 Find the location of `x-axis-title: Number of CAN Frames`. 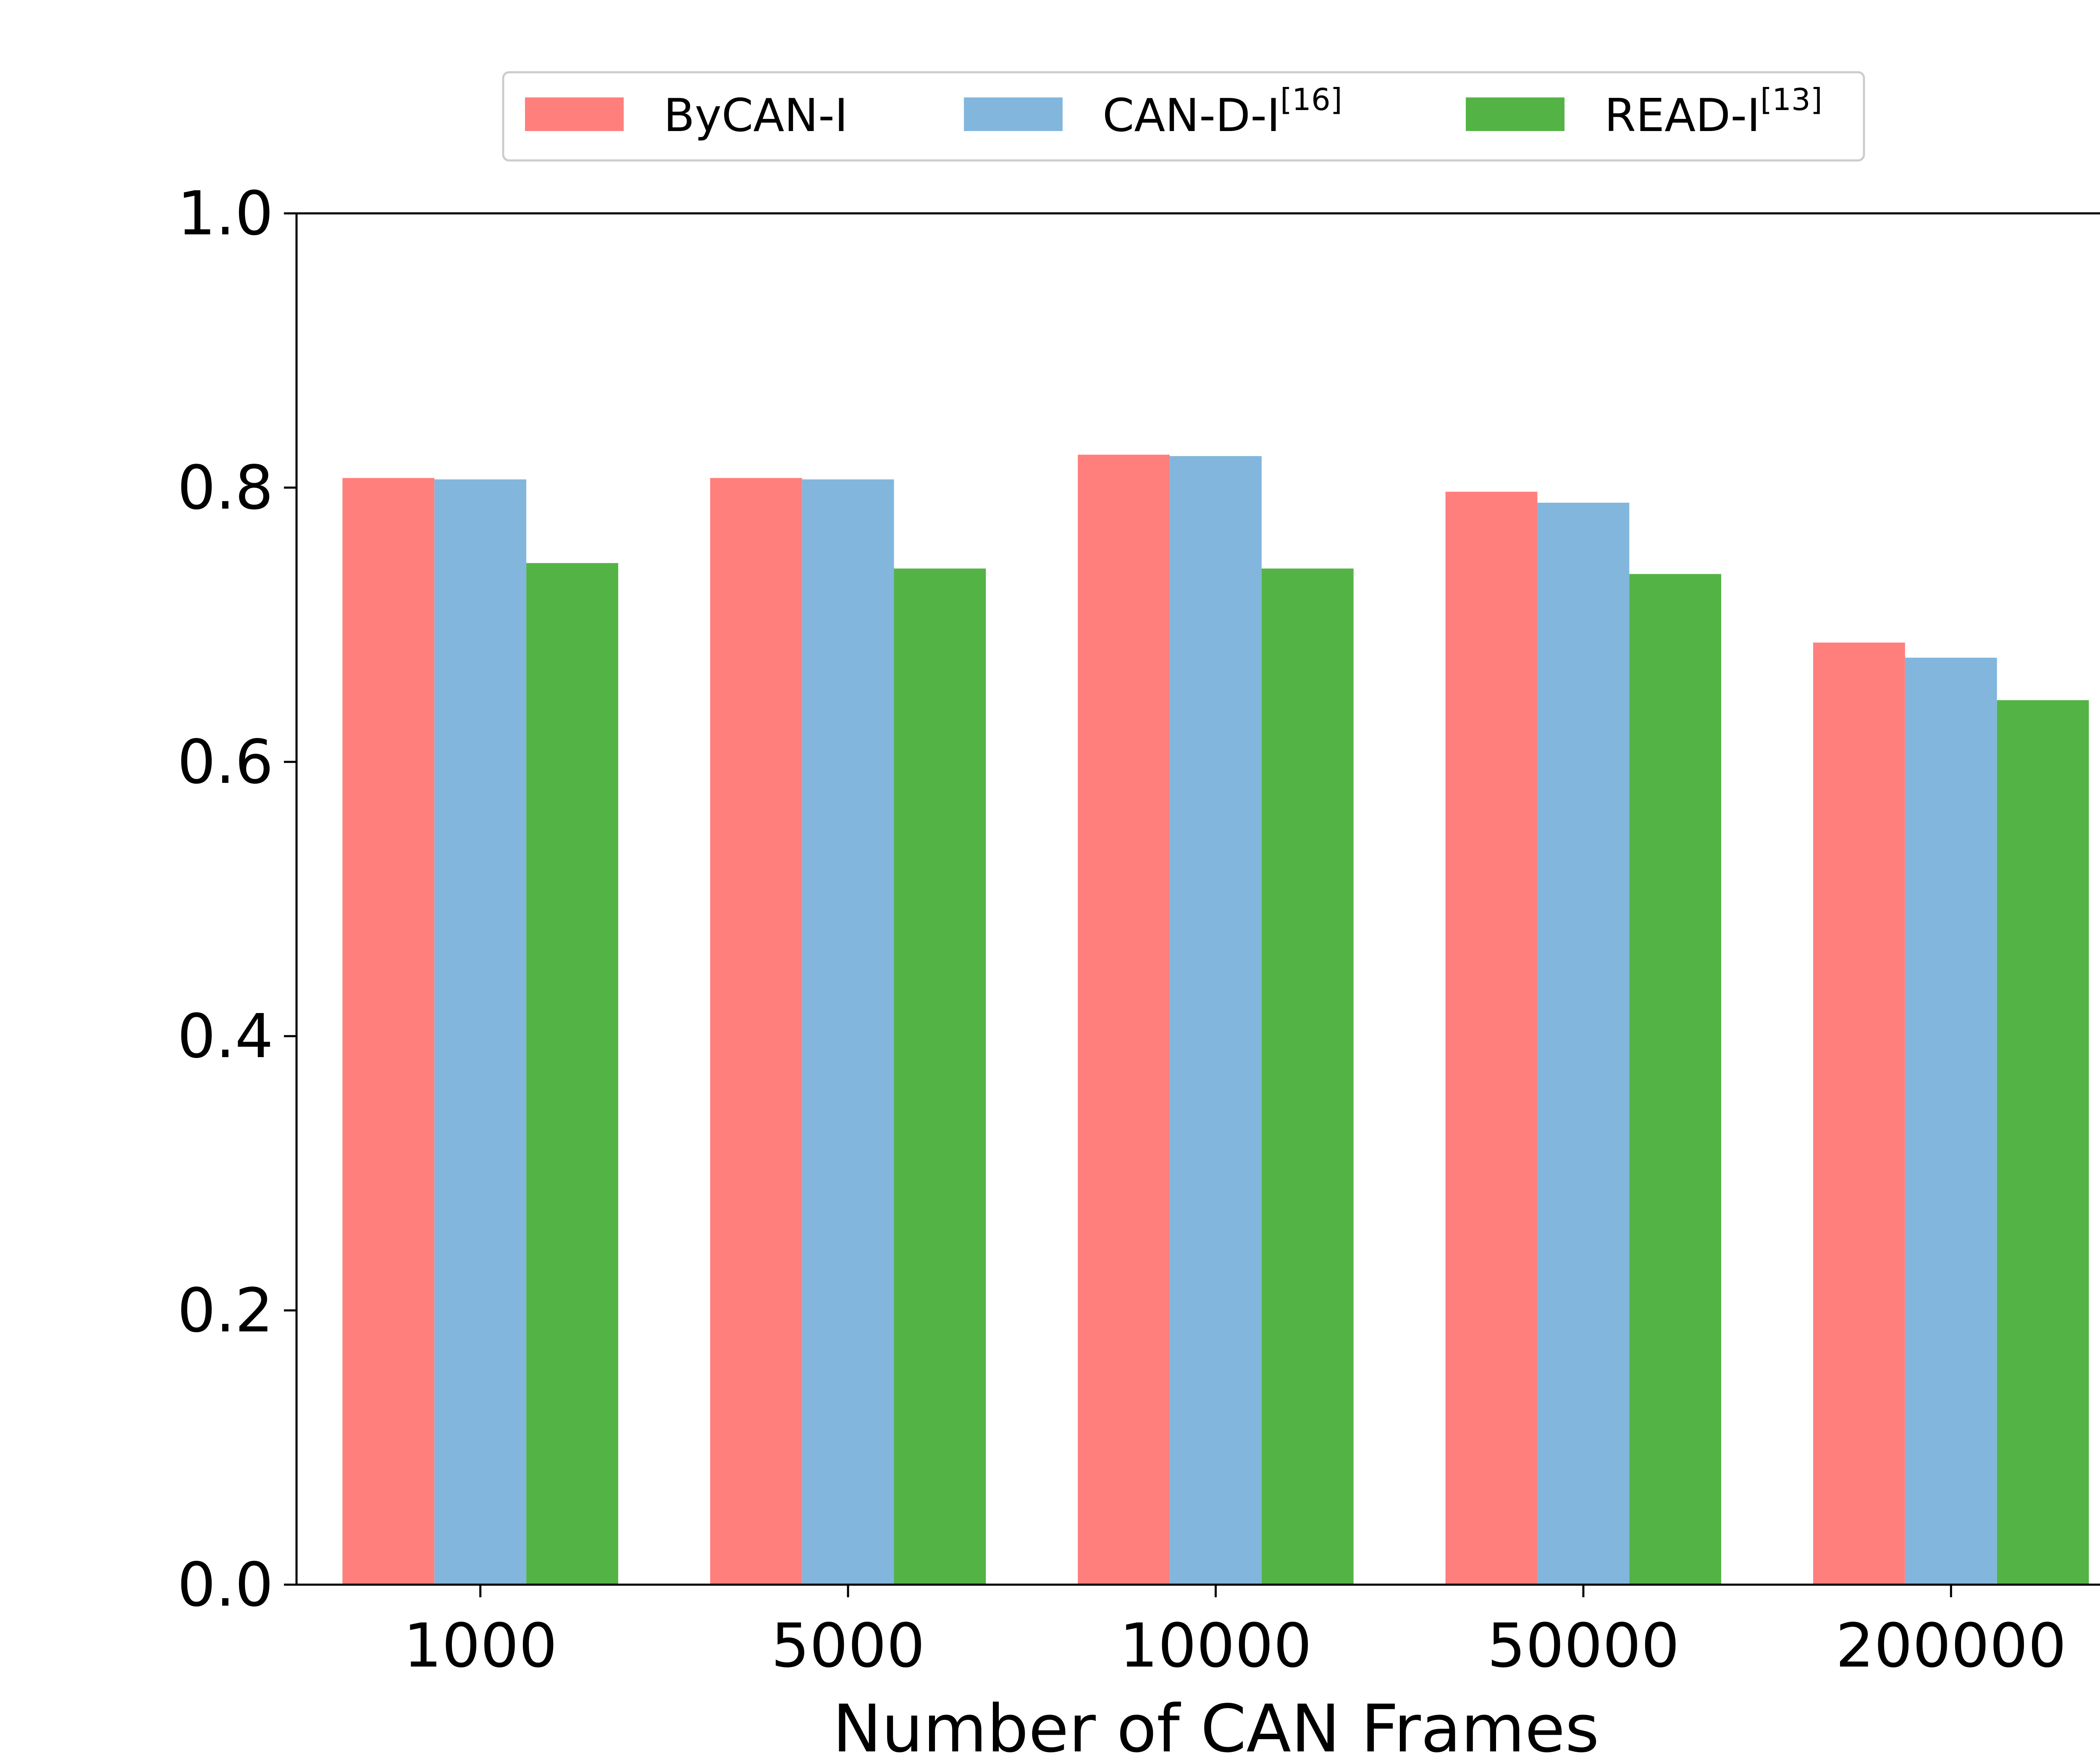

x-axis-title: Number of CAN Frames is located at coordinates (1215, 1727).